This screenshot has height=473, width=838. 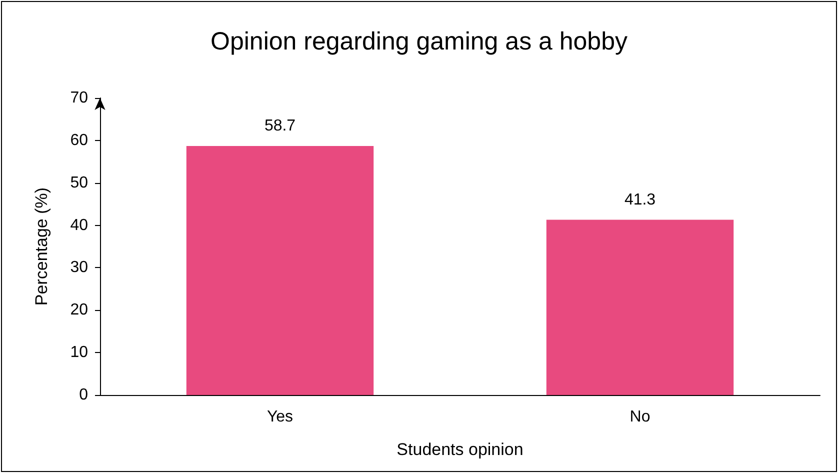 What do you see at coordinates (79, 225) in the screenshot?
I see `y-tick-label: 40` at bounding box center [79, 225].